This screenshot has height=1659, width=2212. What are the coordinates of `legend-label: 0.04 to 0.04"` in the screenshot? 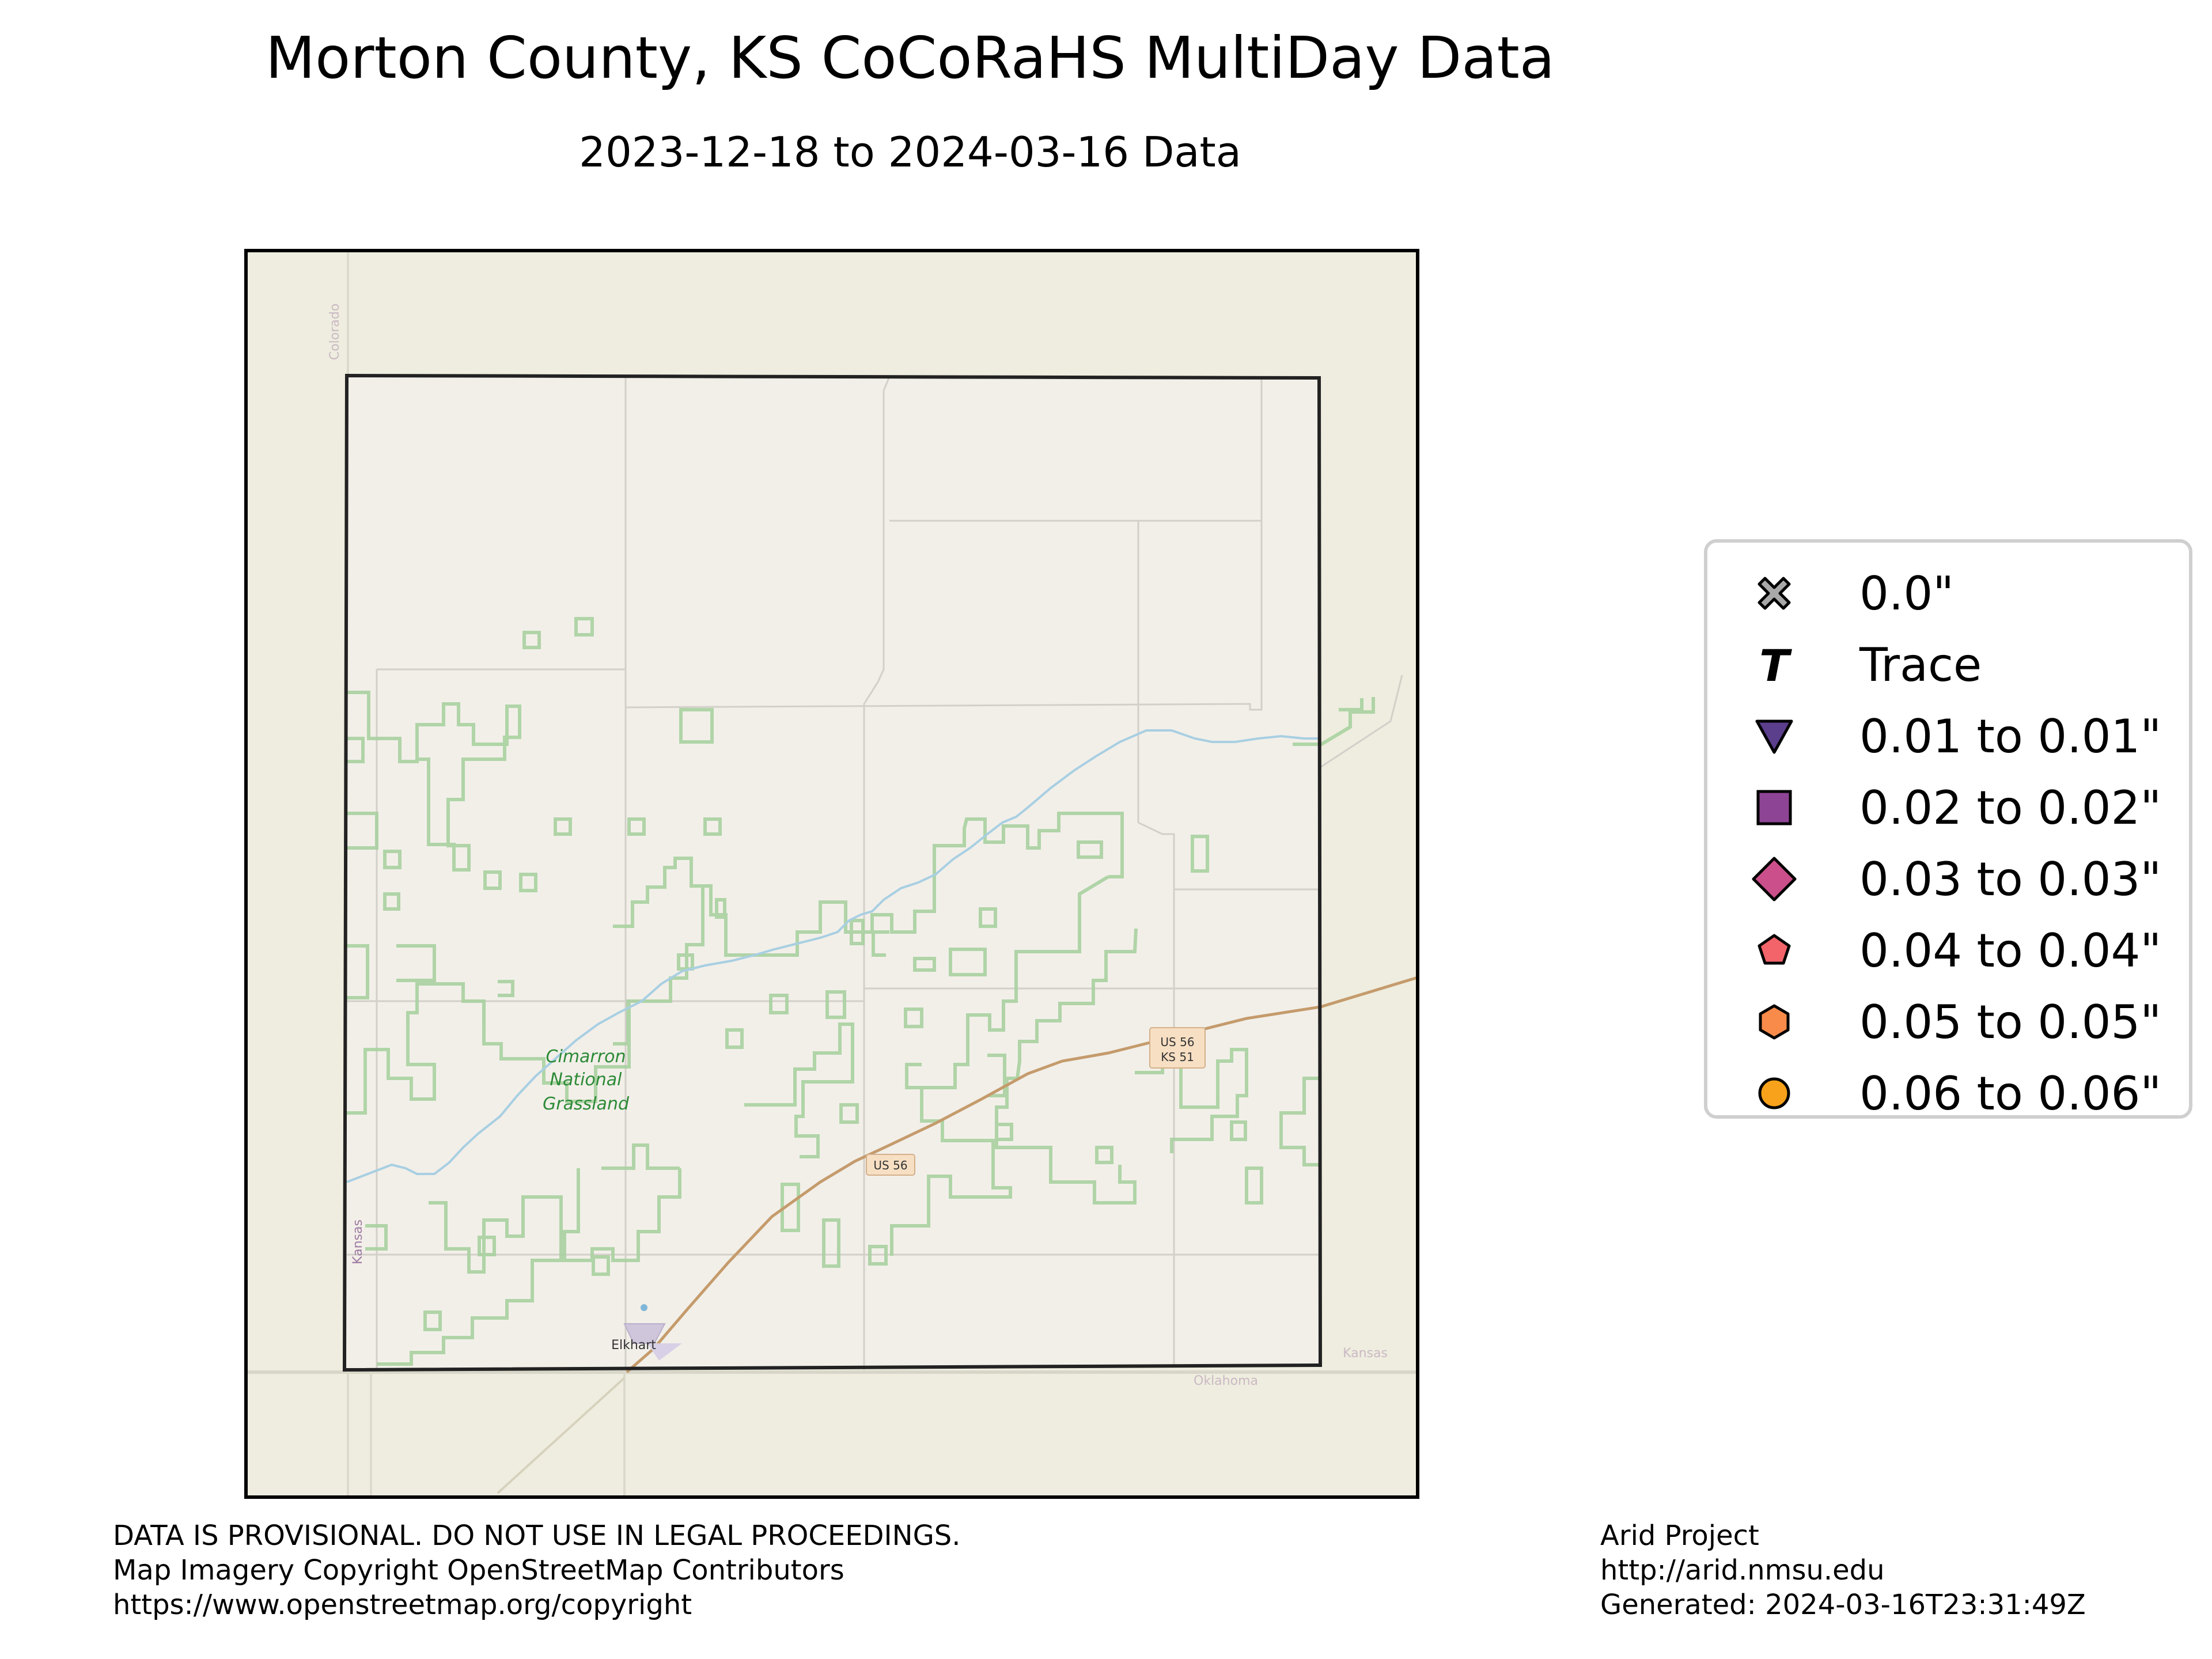 It's located at (2010, 951).